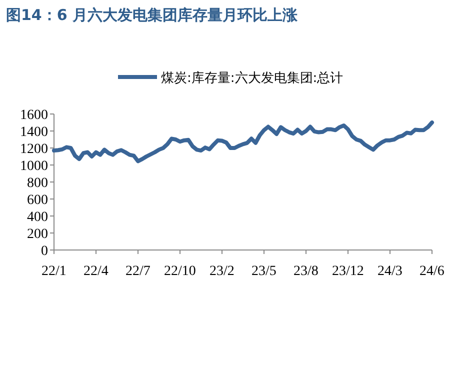 The height and width of the screenshot is (368, 467). Describe the element at coordinates (54, 271) in the screenshot. I see `x-tick-label: 22/1` at that location.